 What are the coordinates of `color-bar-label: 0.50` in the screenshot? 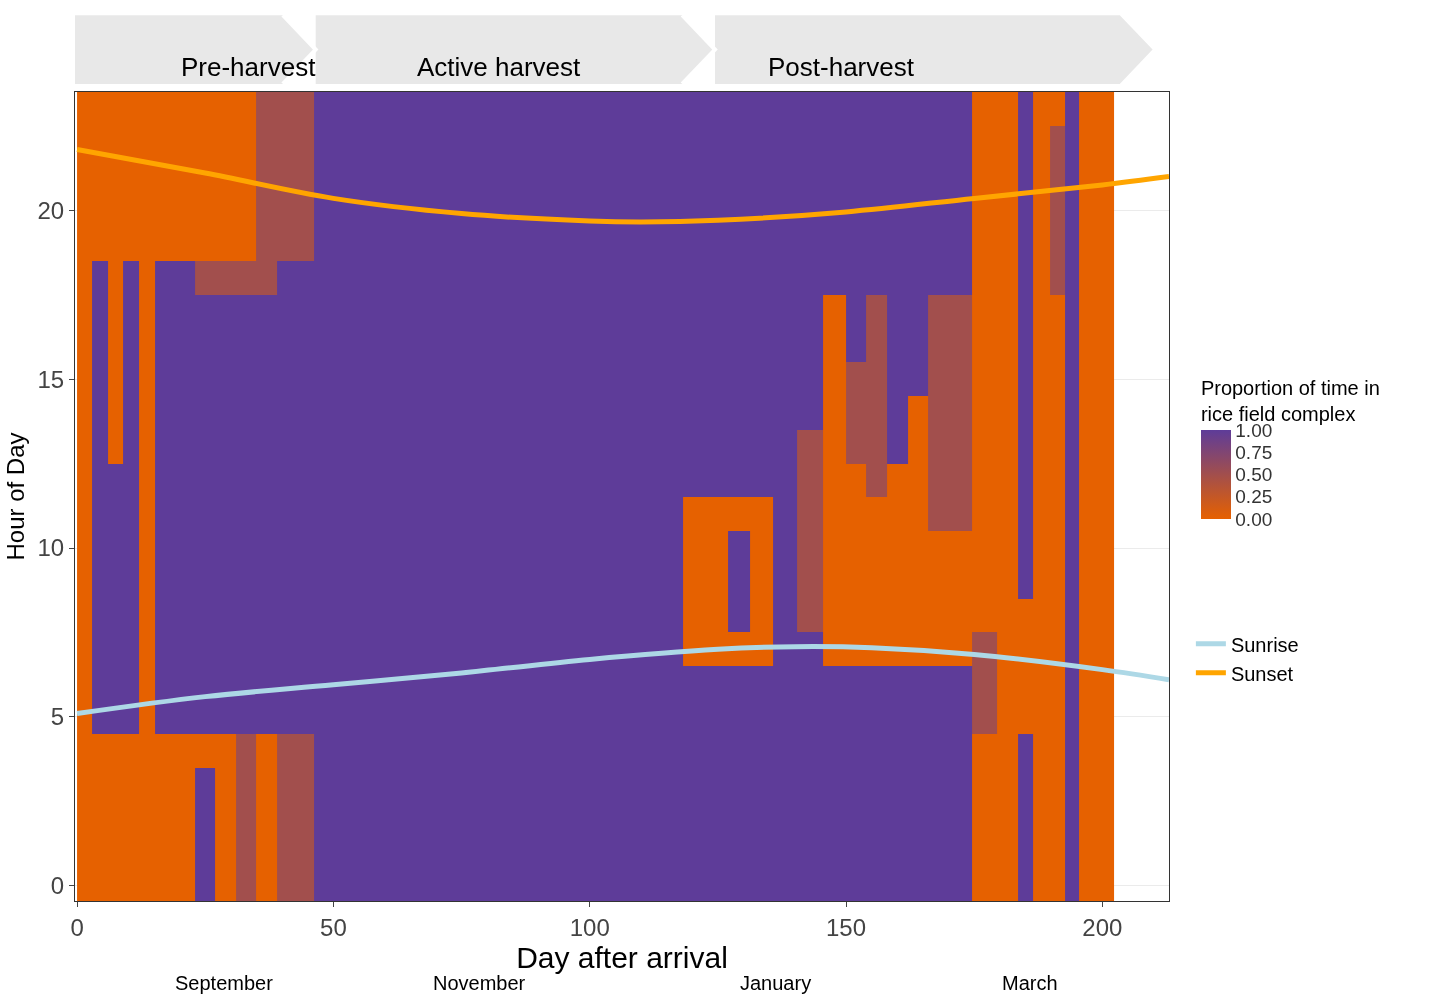 It's located at (1254, 475).